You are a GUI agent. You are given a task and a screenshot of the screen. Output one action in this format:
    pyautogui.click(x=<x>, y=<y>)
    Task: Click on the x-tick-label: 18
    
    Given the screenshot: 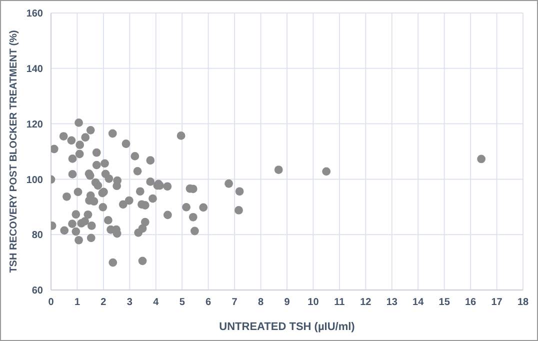 What is the action you would take?
    pyautogui.click(x=523, y=302)
    